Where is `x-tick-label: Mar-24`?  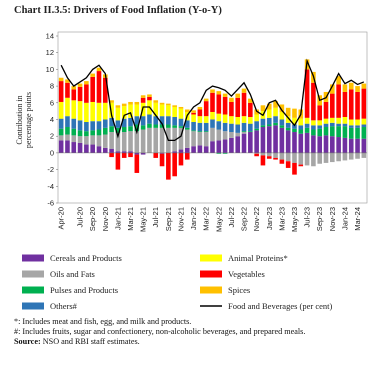
x-tick-label: Mar-24 is located at coordinates (357, 219).